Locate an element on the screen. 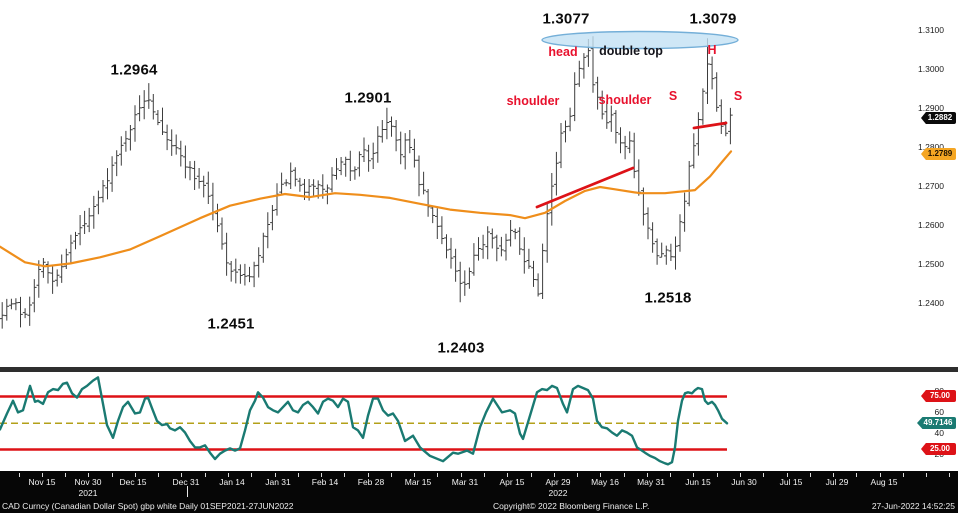  time-axis-label: May 16 is located at coordinates (605, 482).